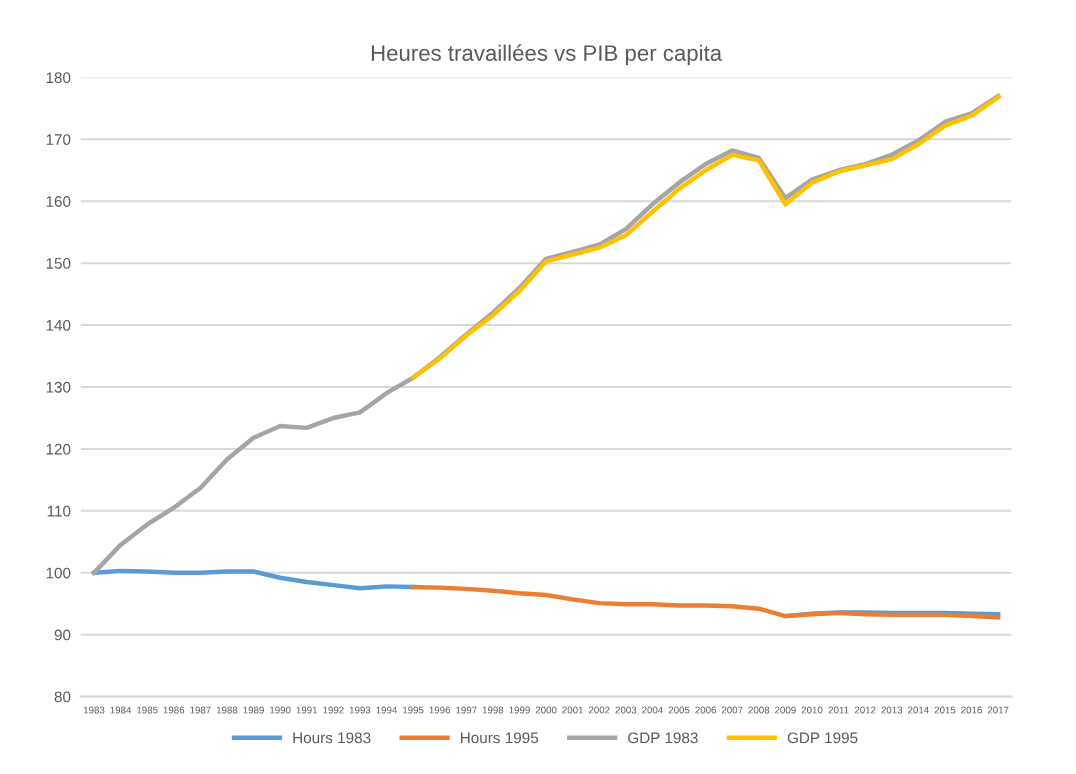 The height and width of the screenshot is (774, 1076). What do you see at coordinates (705, 602) in the screenshot?
I see `line-series` at bounding box center [705, 602].